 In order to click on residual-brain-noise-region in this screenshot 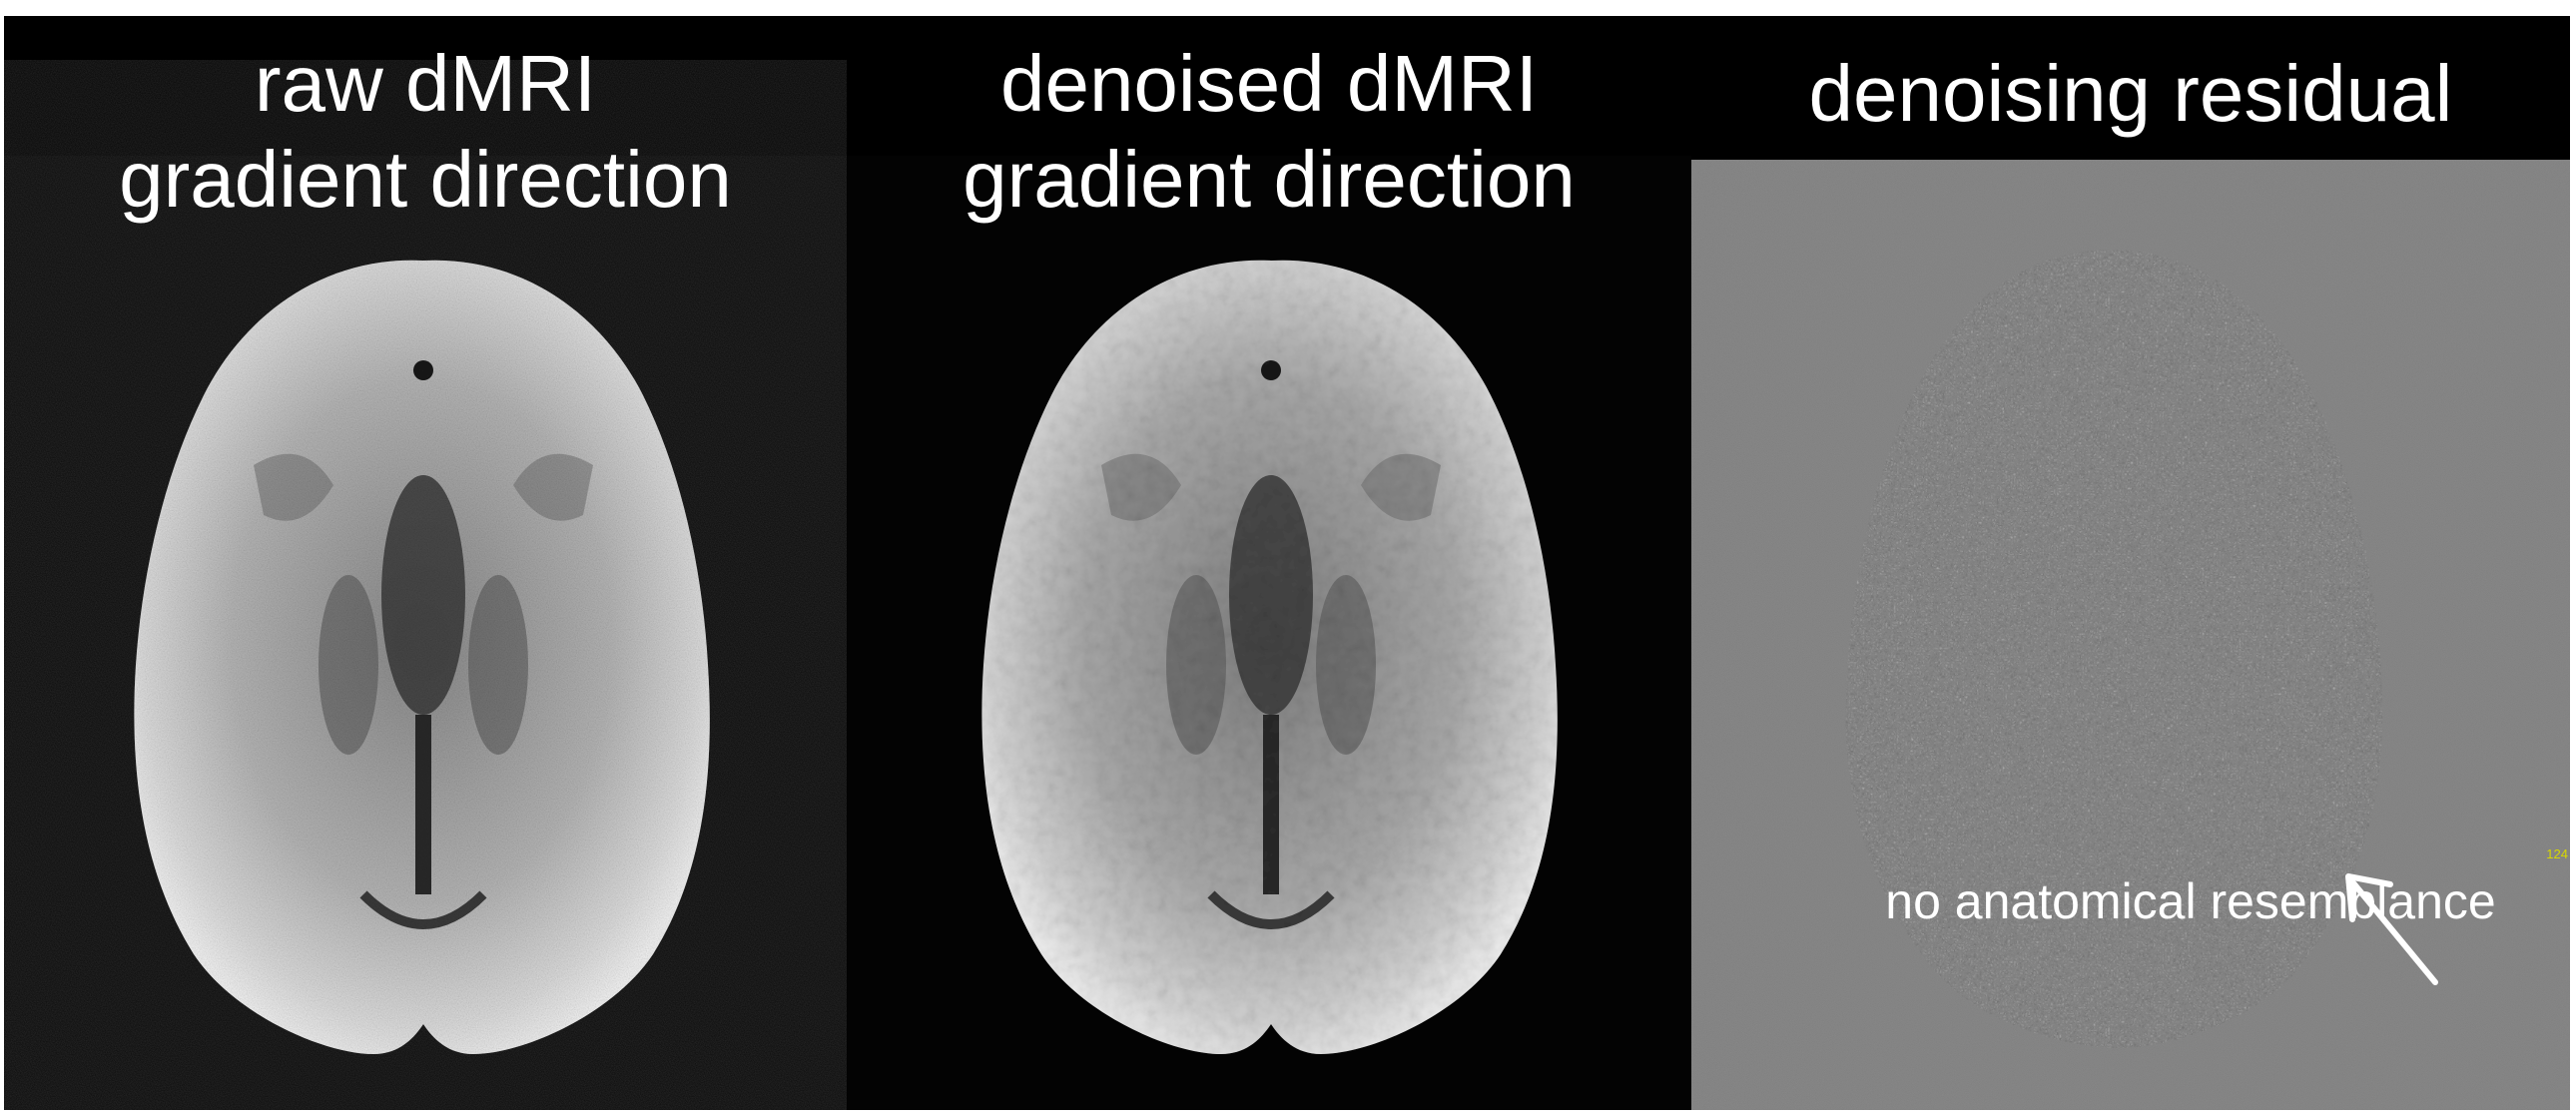, I will do `click(2114, 649)`.